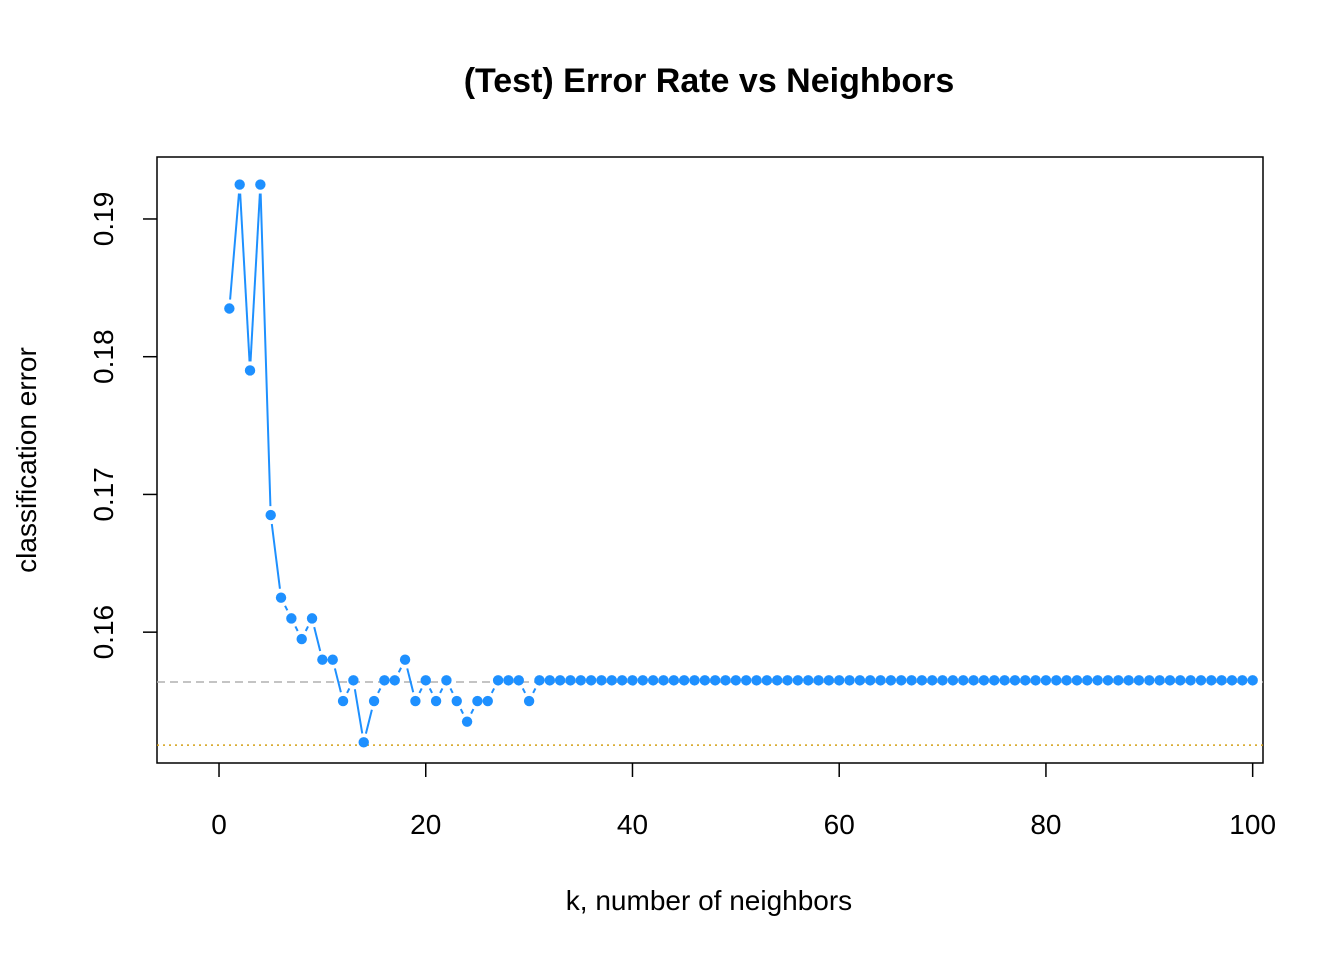  What do you see at coordinates (103, 494) in the screenshot?
I see `y-tick-label: 0.17` at bounding box center [103, 494].